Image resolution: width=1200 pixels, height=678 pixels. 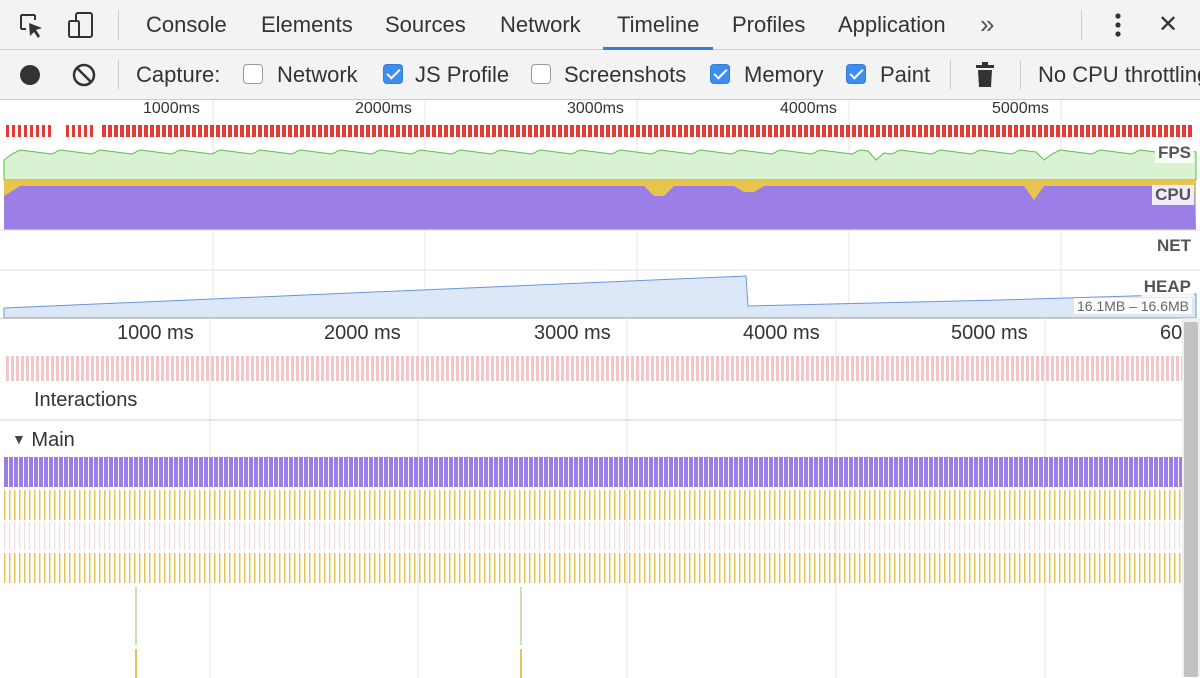 I want to click on tab-network: Network, so click(x=540, y=24).